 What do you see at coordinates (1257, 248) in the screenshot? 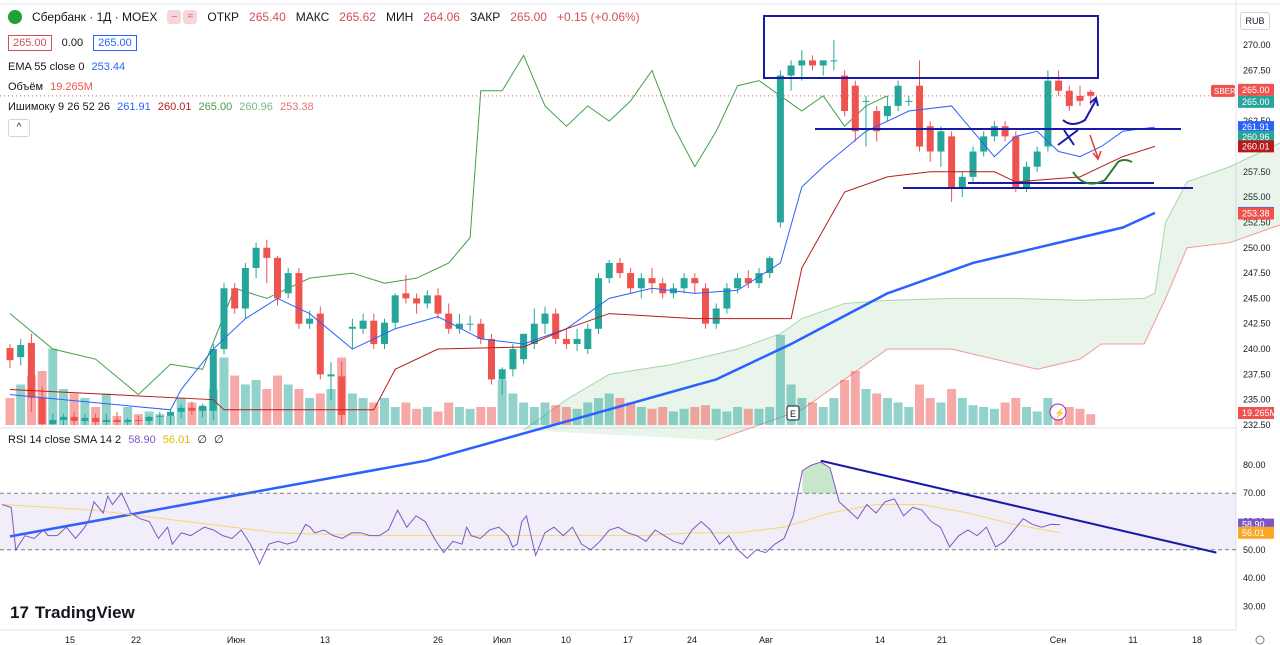
I see `price-tick-label: 250.00` at bounding box center [1257, 248].